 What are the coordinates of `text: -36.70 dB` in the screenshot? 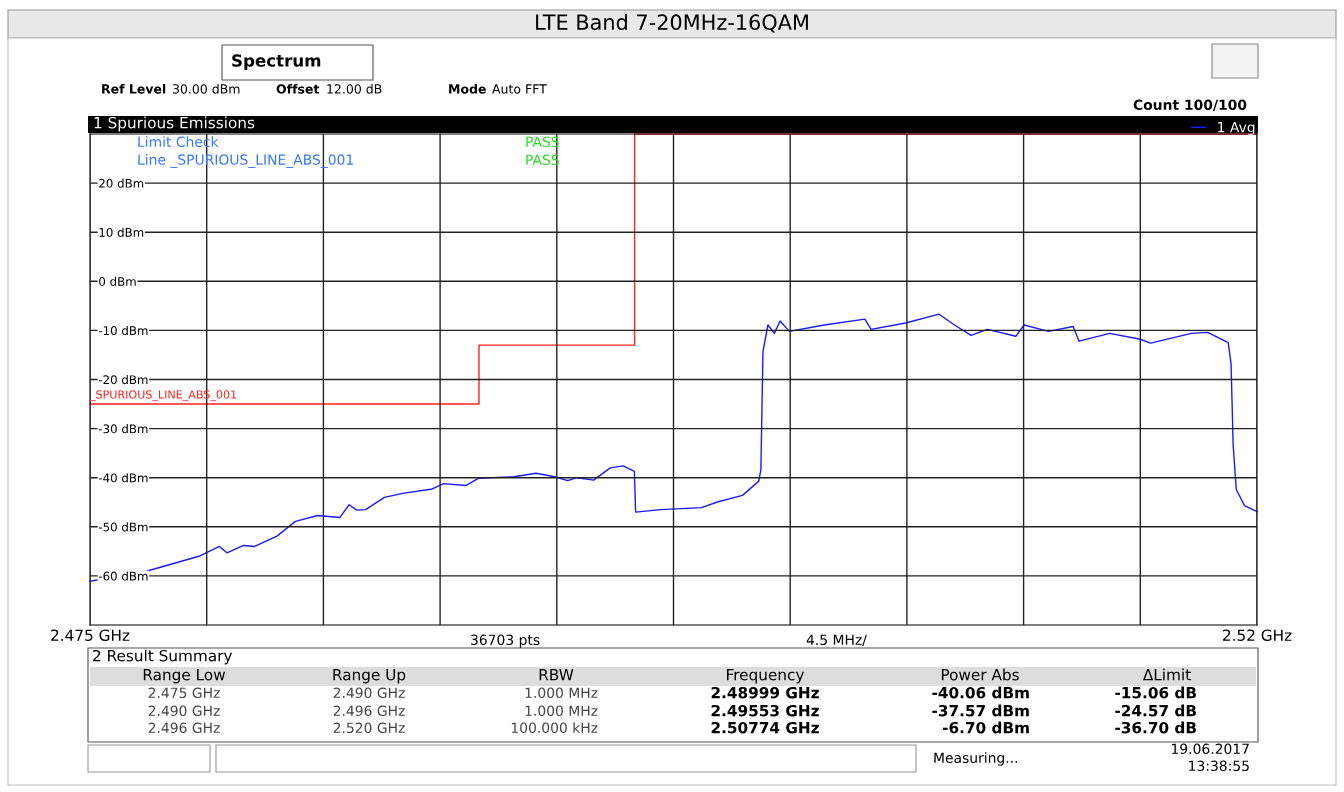 It's located at (1155, 727).